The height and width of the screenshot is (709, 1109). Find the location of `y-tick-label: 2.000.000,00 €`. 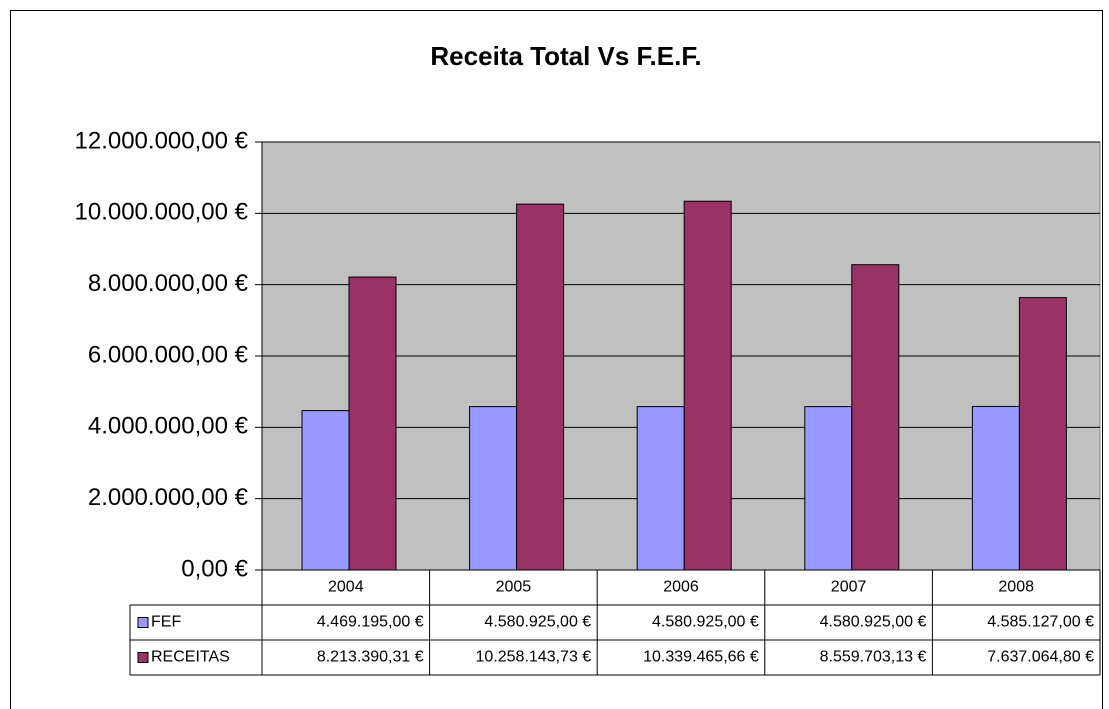

y-tick-label: 2.000.000,00 € is located at coordinates (168, 497).